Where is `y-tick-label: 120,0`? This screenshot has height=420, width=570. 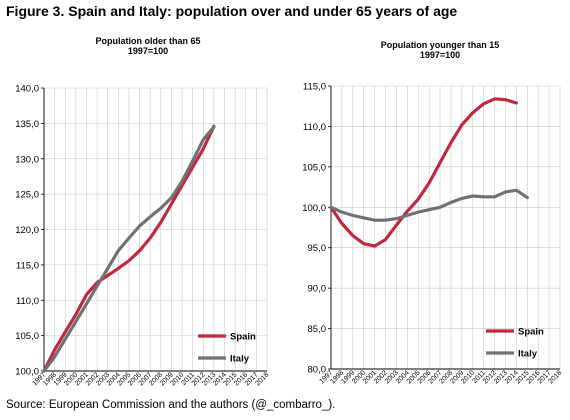
y-tick-label: 120,0 is located at coordinates (27, 230).